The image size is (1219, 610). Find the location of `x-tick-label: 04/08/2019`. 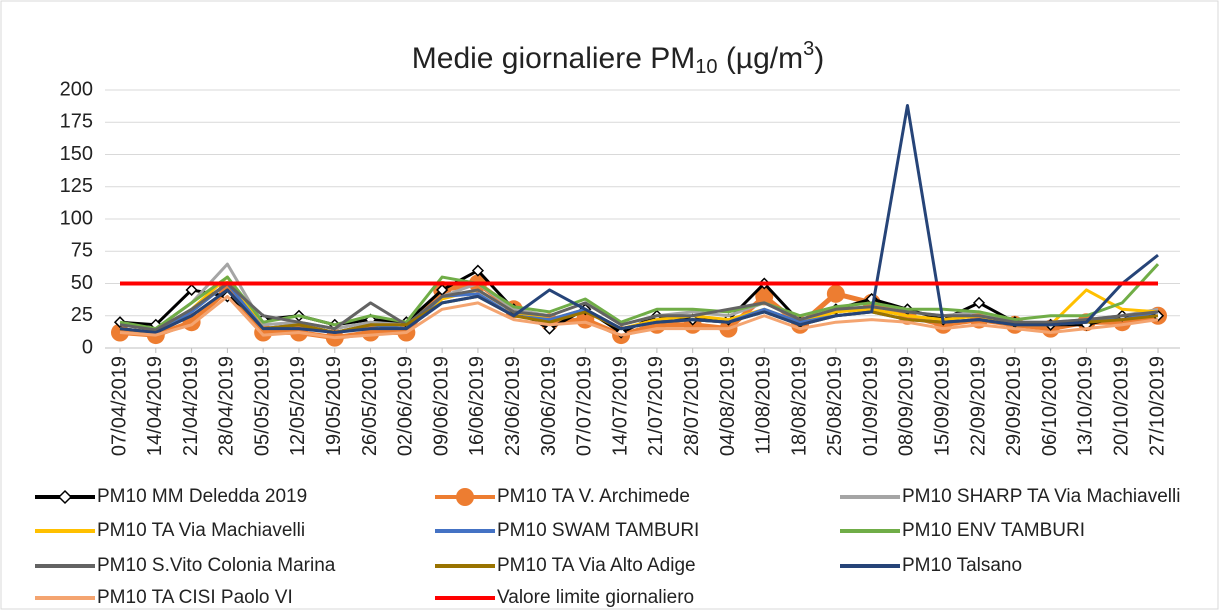

x-tick-label: 04/08/2019 is located at coordinates (728, 406).